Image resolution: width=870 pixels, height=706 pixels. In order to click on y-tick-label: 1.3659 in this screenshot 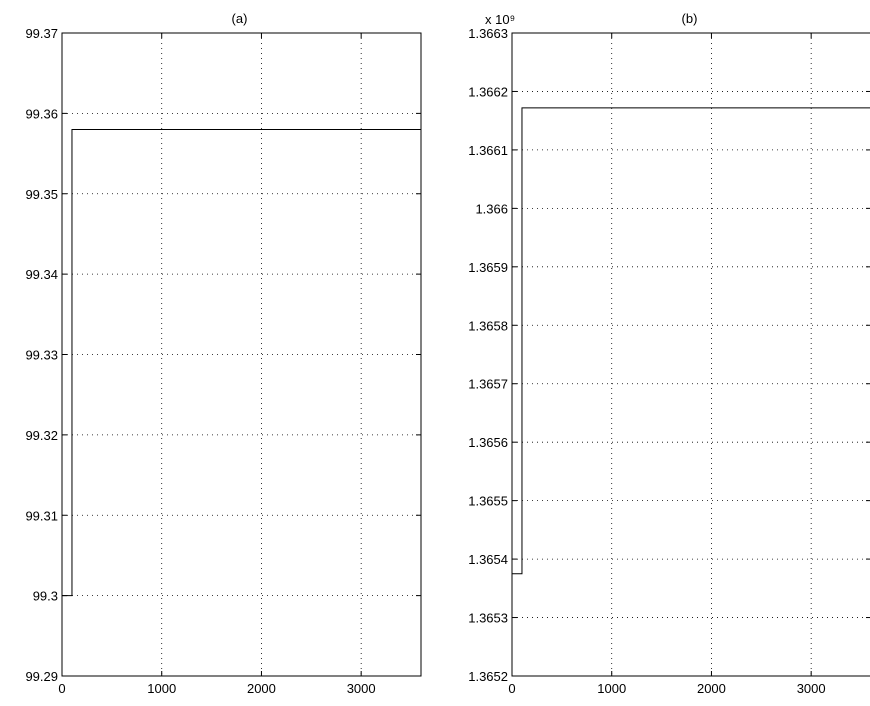, I will do `click(488, 267)`.